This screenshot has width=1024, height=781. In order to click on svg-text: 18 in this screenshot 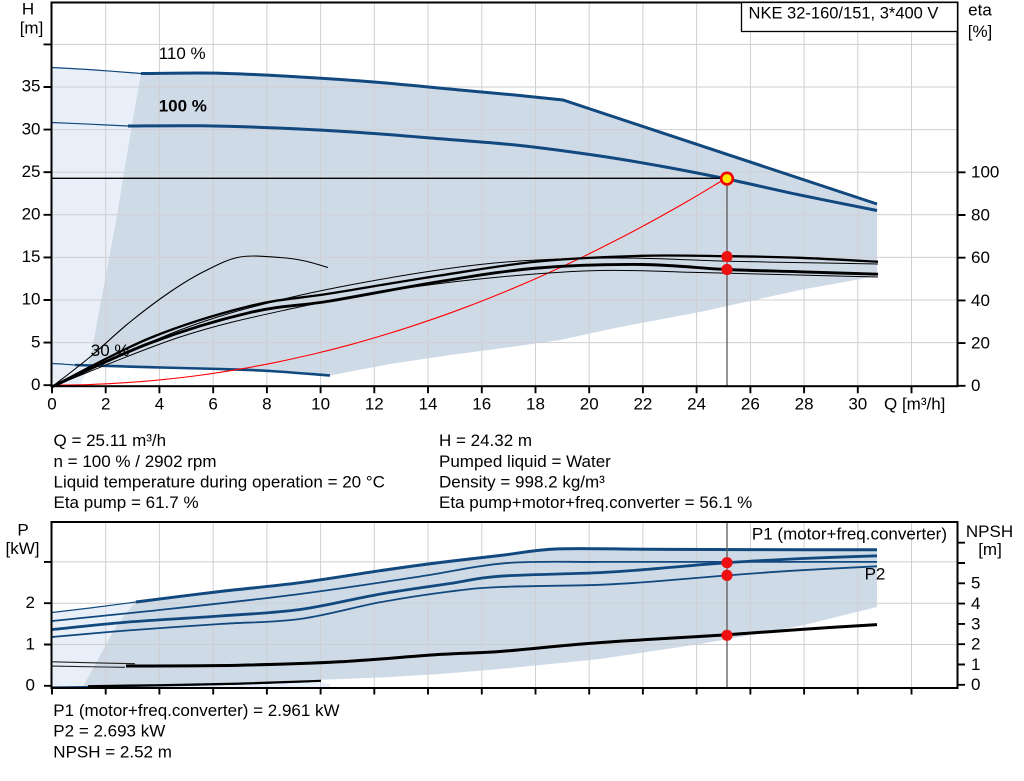, I will do `click(535, 403)`.